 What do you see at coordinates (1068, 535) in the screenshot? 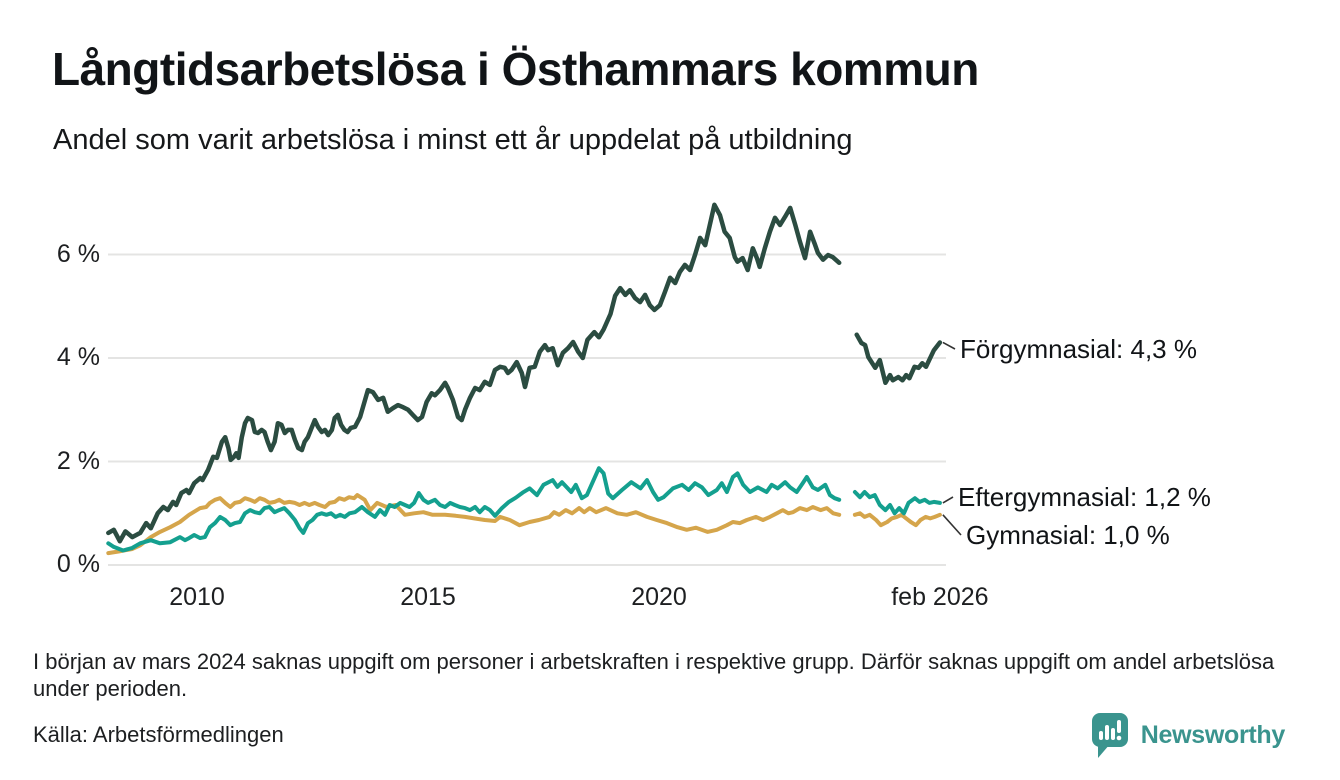
I see `series-label-gymnasial: Gymnasial: 1,0 %` at bounding box center [1068, 535].